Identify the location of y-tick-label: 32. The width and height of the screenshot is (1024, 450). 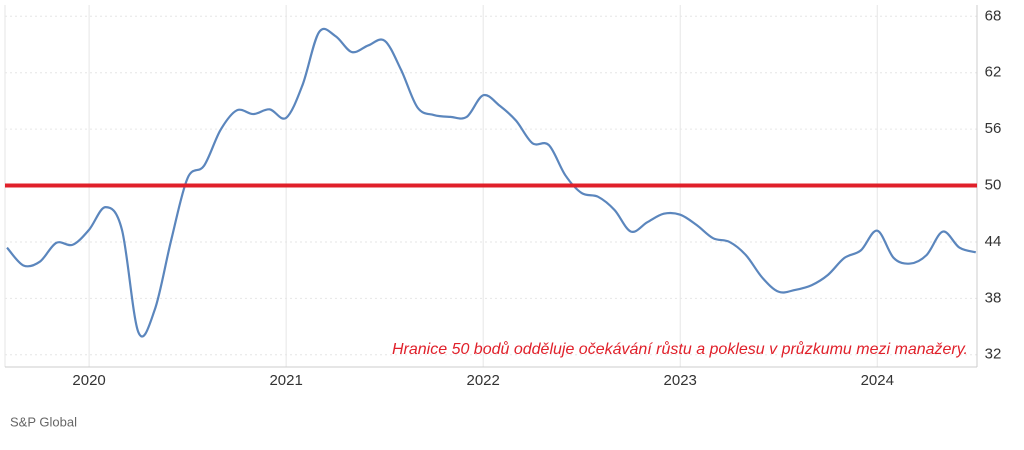
(993, 354).